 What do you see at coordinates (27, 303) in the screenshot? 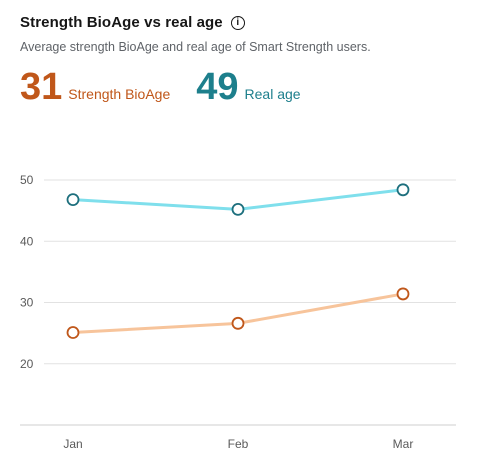
I see `y-tick-label: 30` at bounding box center [27, 303].